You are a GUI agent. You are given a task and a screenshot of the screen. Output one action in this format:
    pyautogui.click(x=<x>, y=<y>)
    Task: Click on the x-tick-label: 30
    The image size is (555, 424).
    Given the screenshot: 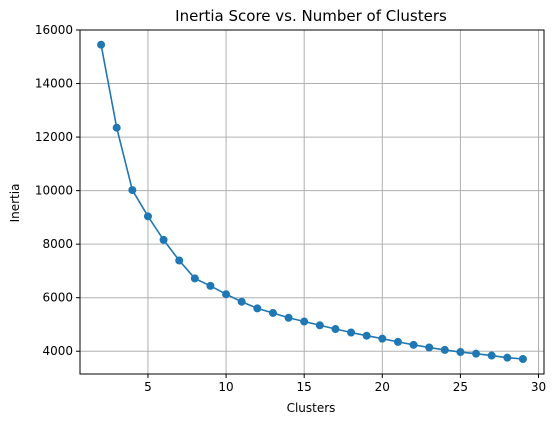 What is the action you would take?
    pyautogui.click(x=538, y=387)
    